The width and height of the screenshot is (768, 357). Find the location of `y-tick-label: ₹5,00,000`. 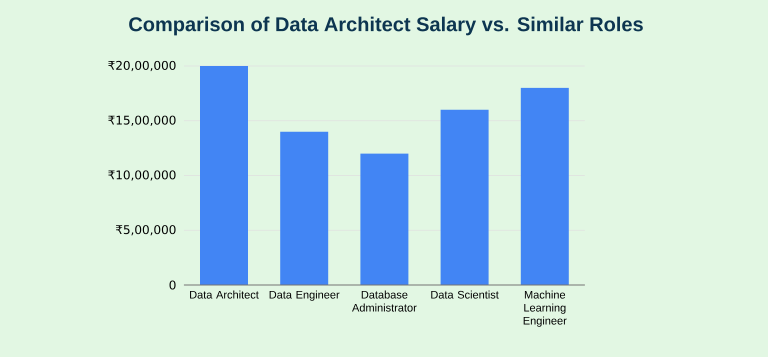

y-tick-label: ₹5,00,000 is located at coordinates (146, 230).